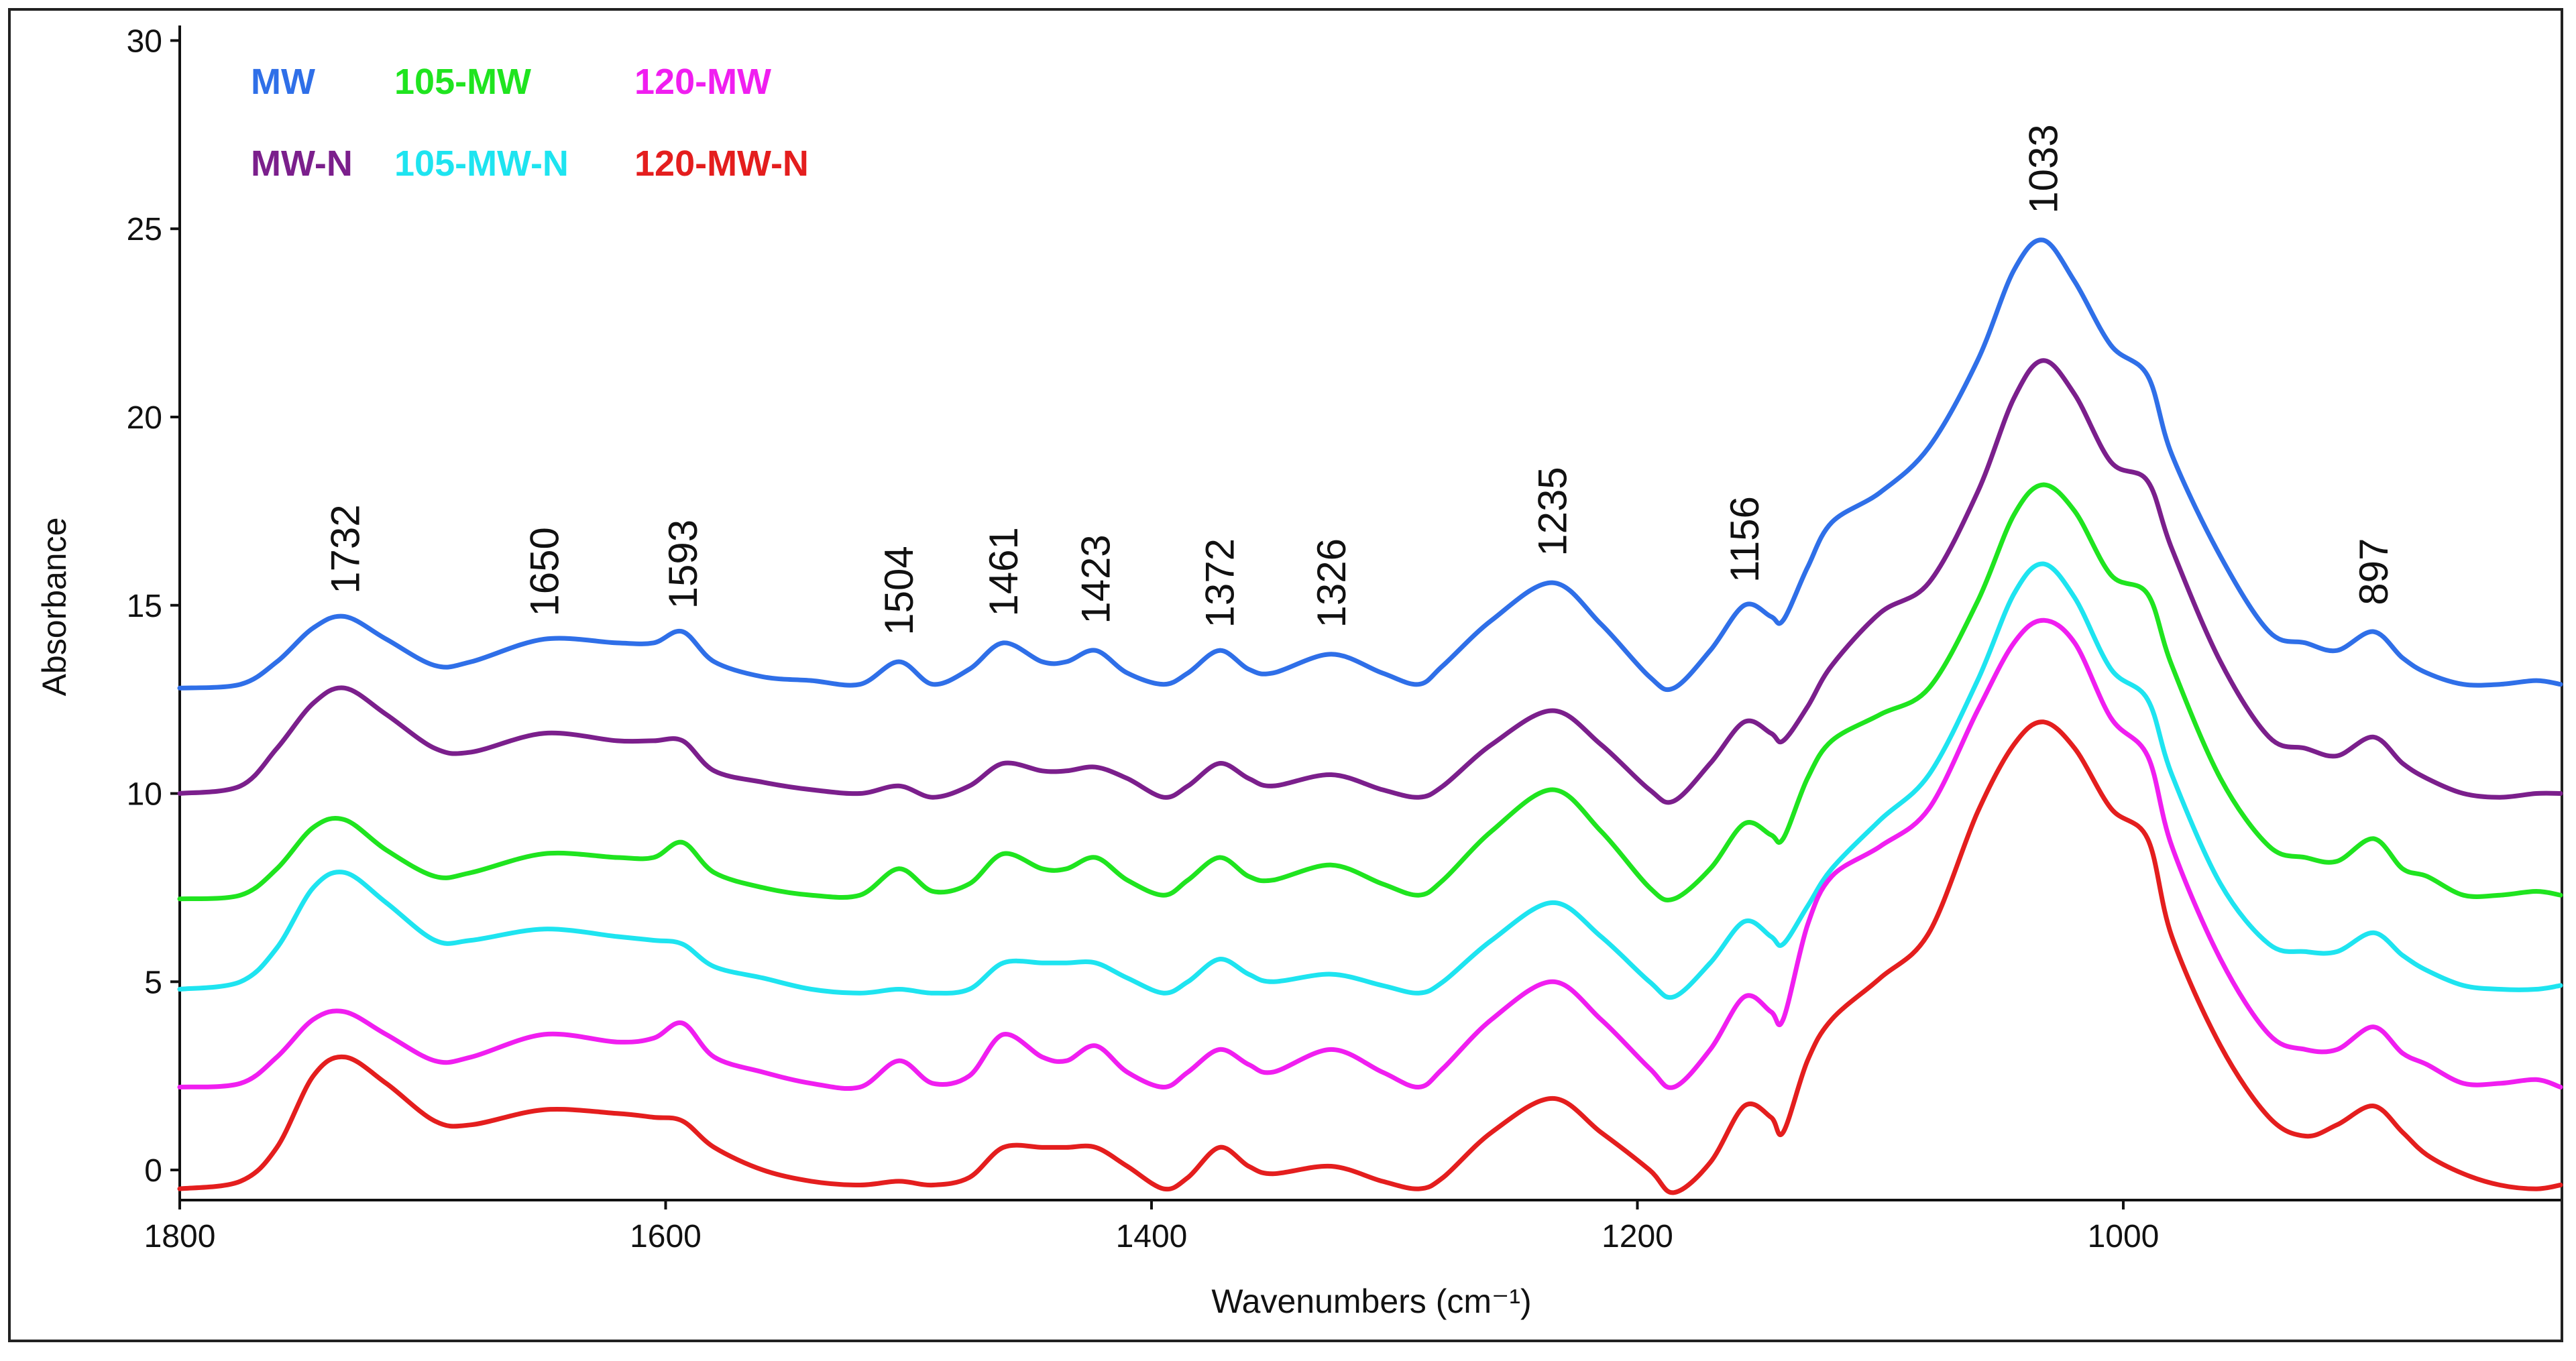 Image resolution: width=2576 pixels, height=1361 pixels. Describe the element at coordinates (1552, 511) in the screenshot. I see `peak-label: 1235` at that location.